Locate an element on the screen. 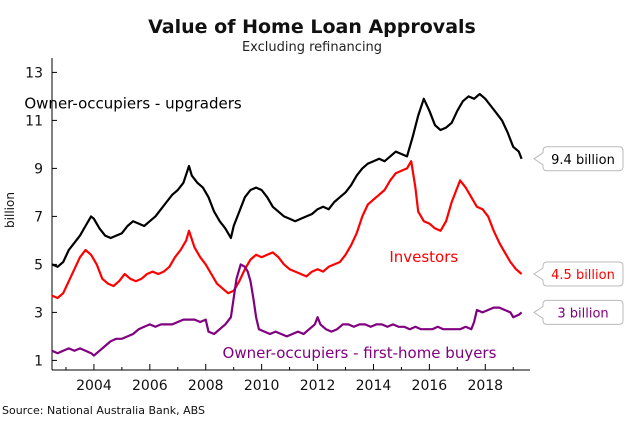  end-label-text: 3 billion is located at coordinates (582, 313).